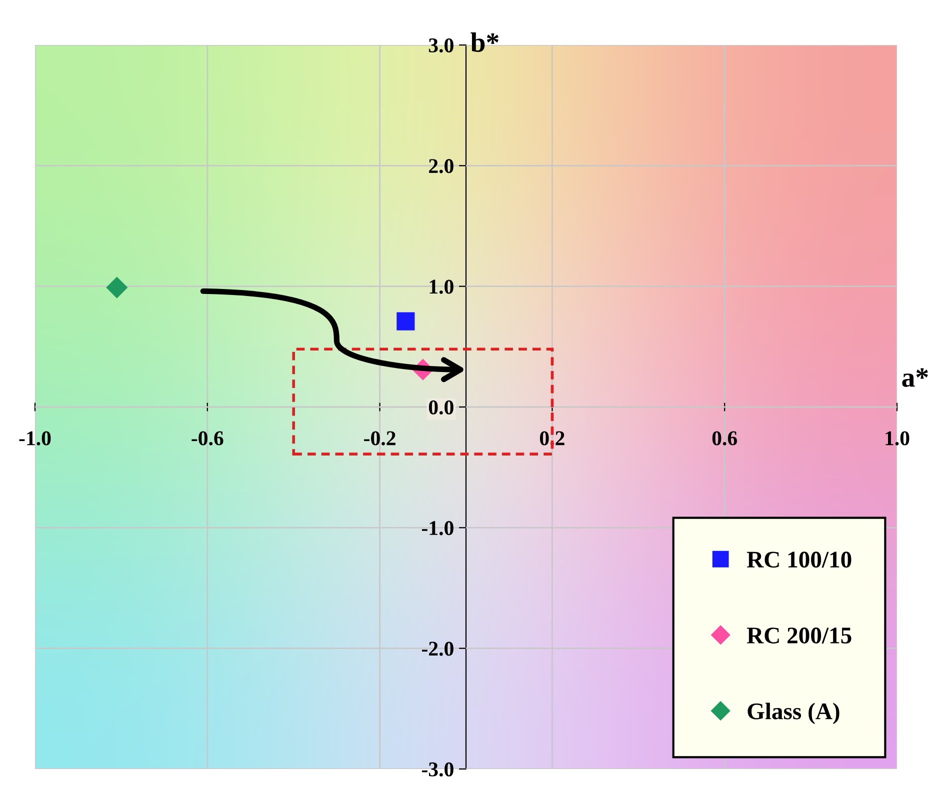 This screenshot has height=789, width=944. What do you see at coordinates (438, 769) in the screenshot?
I see `y-tick-label: -3.0` at bounding box center [438, 769].